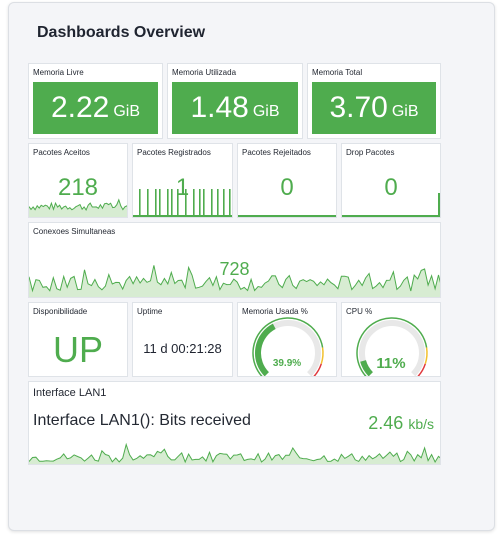 The width and height of the screenshot is (500, 544). What do you see at coordinates (391, 363) in the screenshot?
I see `gauge-value: 11%` at bounding box center [391, 363].